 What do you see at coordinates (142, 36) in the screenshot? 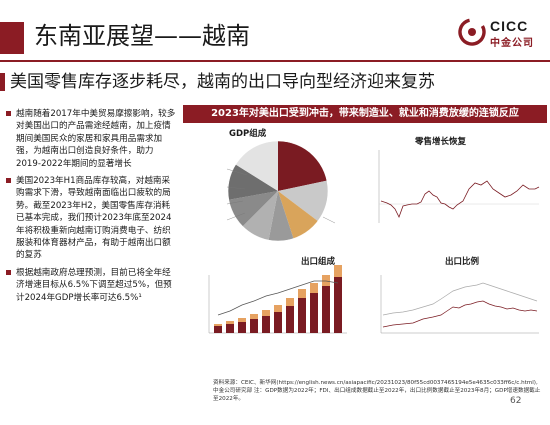
I see `page-title: 东南亚展望——越南` at bounding box center [142, 36].